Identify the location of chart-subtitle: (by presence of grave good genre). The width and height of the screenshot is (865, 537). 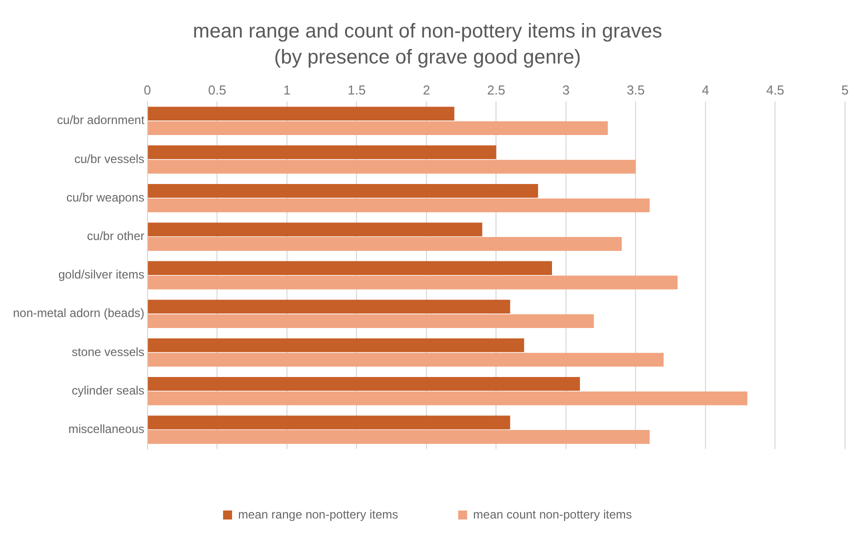
(427, 57).